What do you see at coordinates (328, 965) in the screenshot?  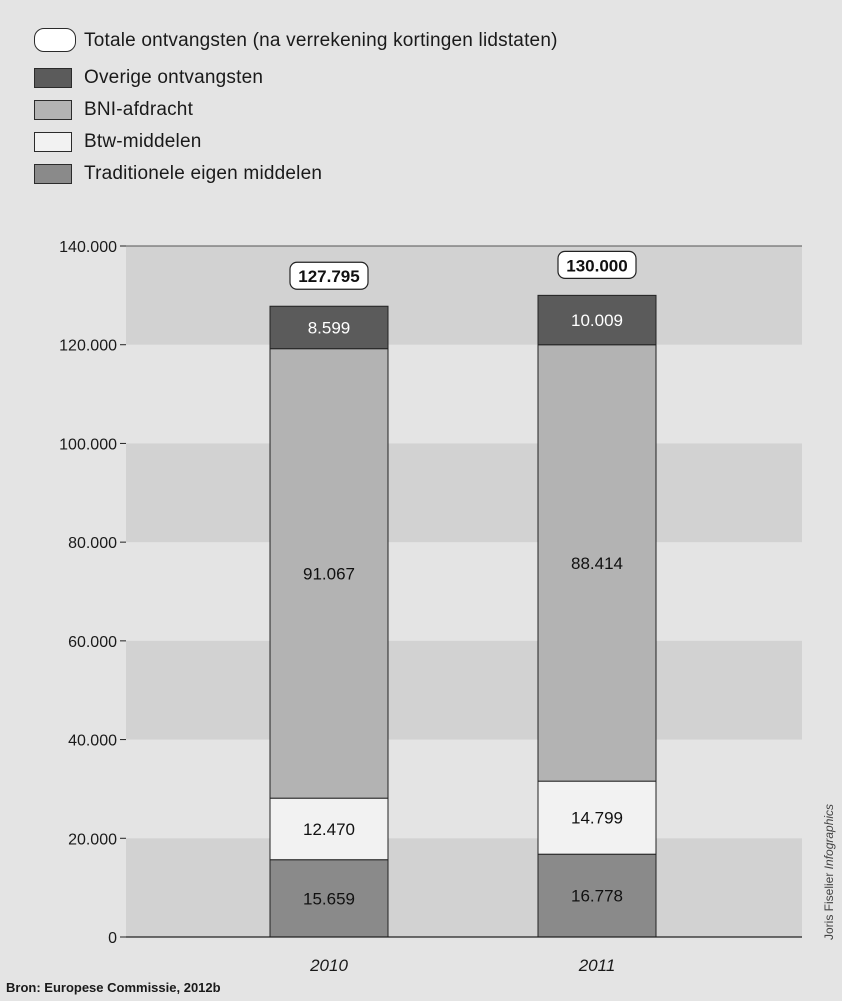 I see `x-category-label: 2010` at bounding box center [328, 965].